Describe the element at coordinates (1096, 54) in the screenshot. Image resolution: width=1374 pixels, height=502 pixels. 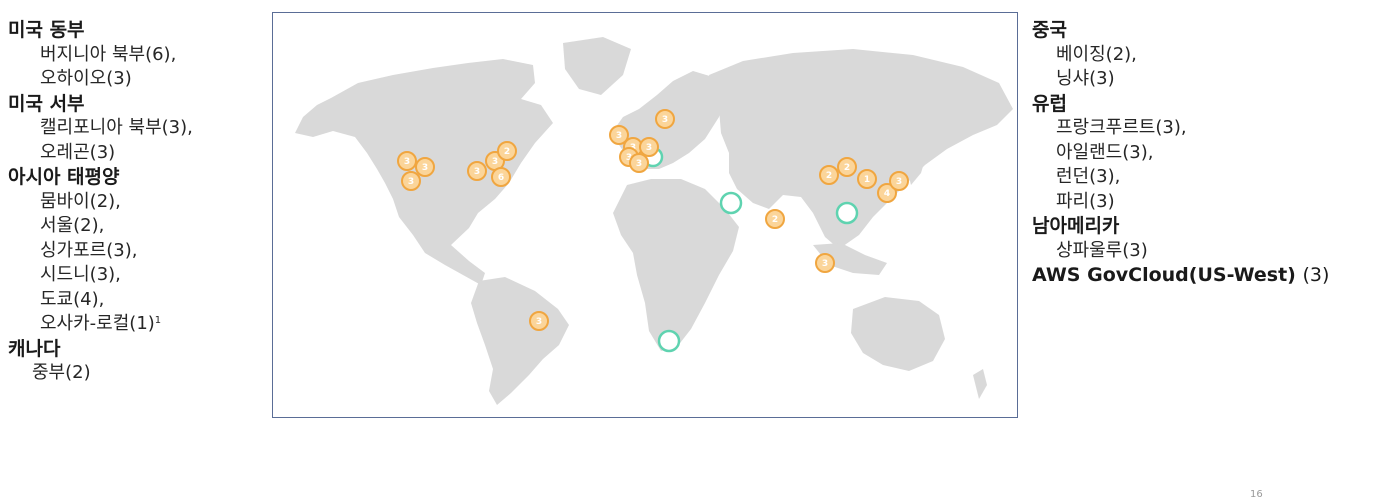
I see `region-location: 베이징(2),` at that location.